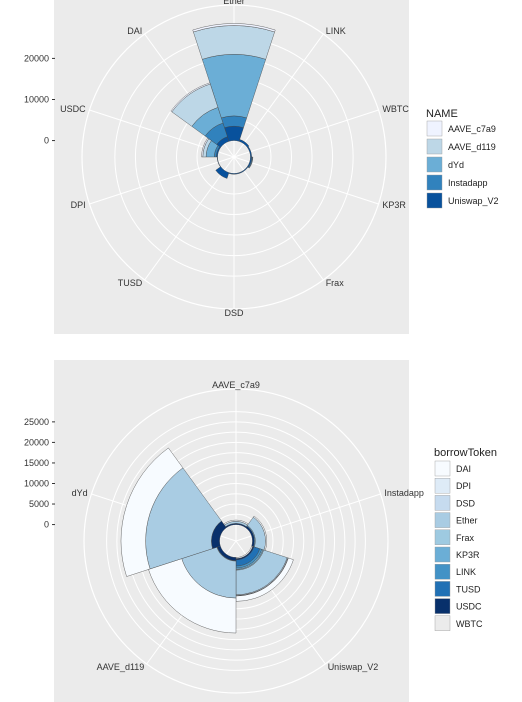  What do you see at coordinates (442, 572) in the screenshot?
I see `legend-key-link` at bounding box center [442, 572].